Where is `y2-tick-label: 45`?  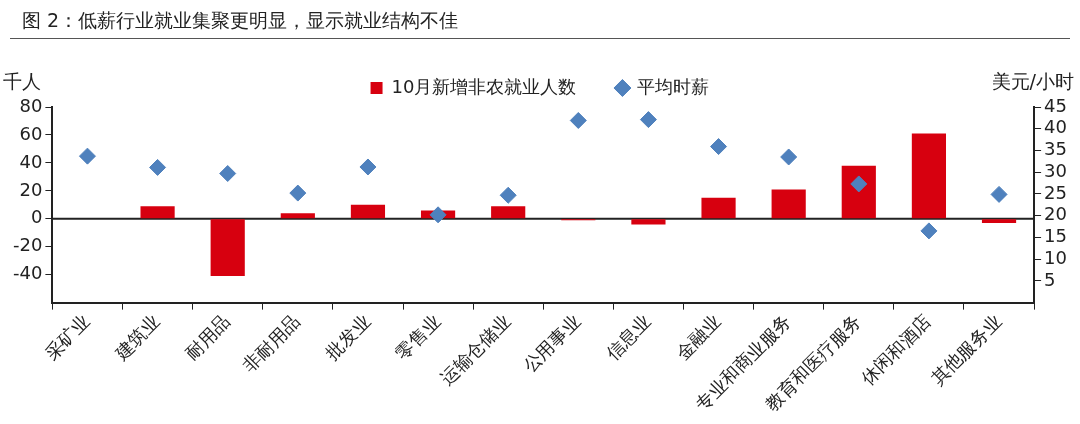
y2-tick-label: 45 is located at coordinates (1055, 105).